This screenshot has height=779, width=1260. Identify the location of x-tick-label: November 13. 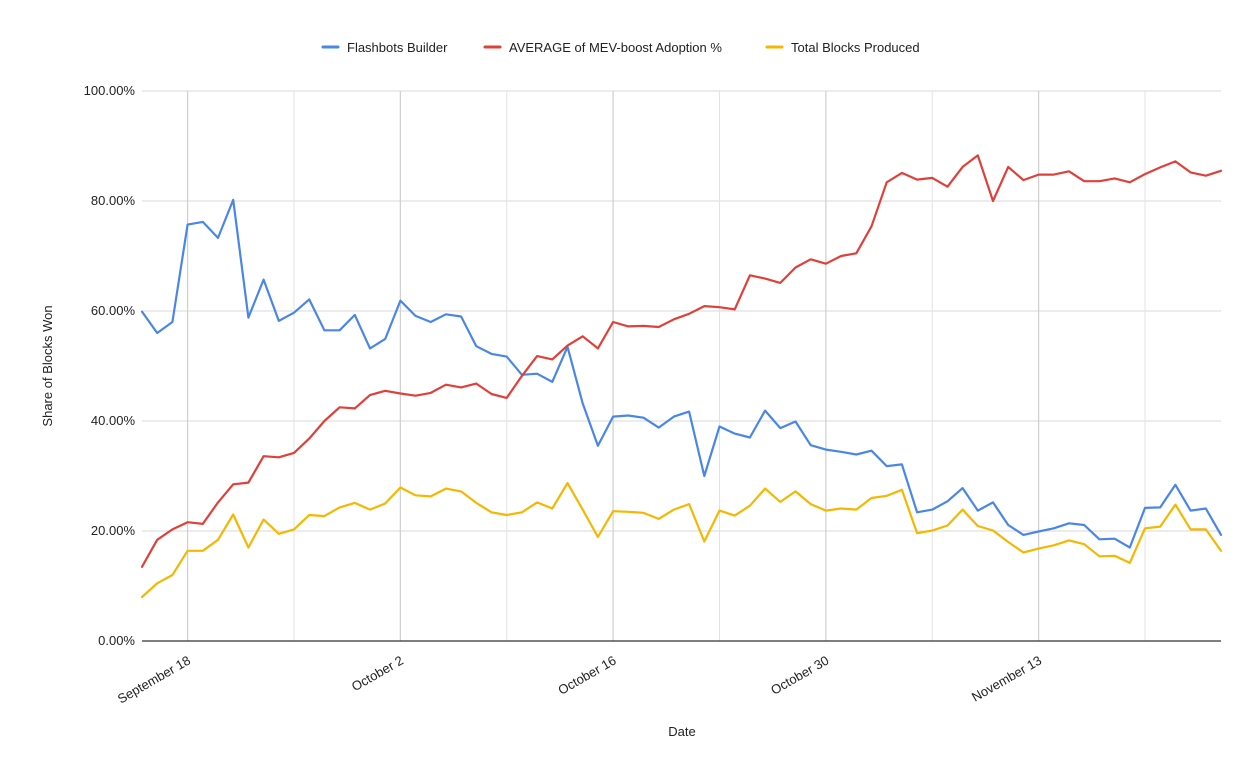
(1006, 679).